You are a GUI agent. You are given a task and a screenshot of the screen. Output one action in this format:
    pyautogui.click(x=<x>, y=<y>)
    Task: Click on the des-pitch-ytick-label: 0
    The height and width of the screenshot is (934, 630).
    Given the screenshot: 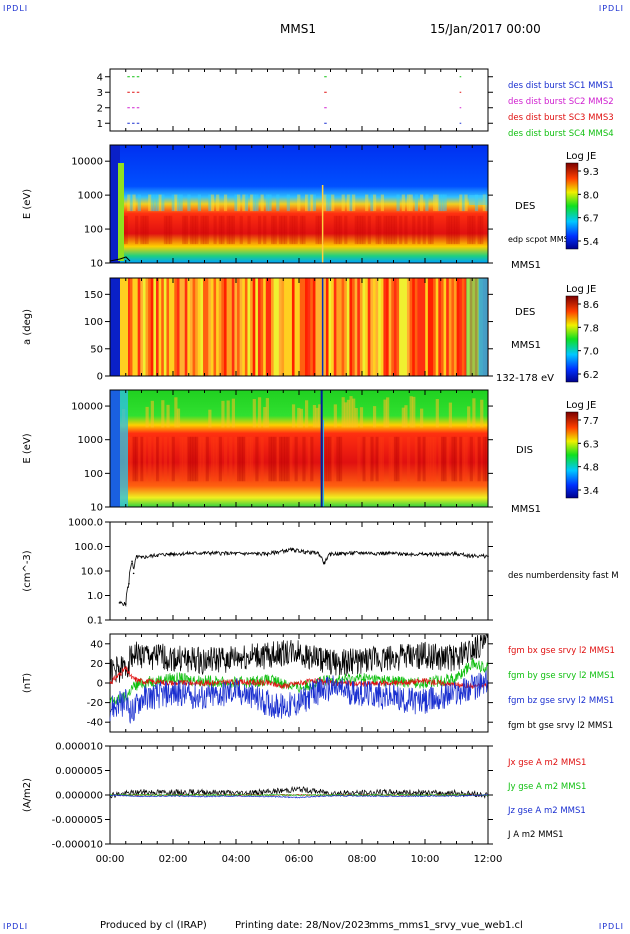 What is the action you would take?
    pyautogui.click(x=100, y=377)
    